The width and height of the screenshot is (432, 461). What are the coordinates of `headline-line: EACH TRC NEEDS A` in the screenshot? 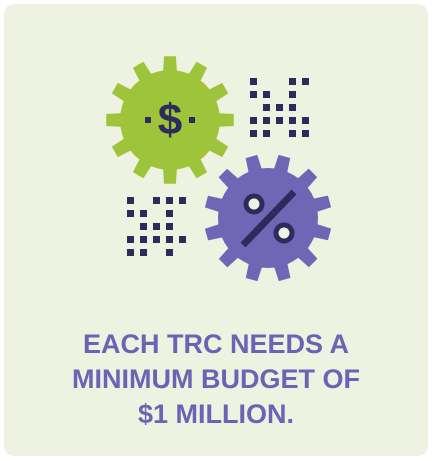 It's located at (216, 344).